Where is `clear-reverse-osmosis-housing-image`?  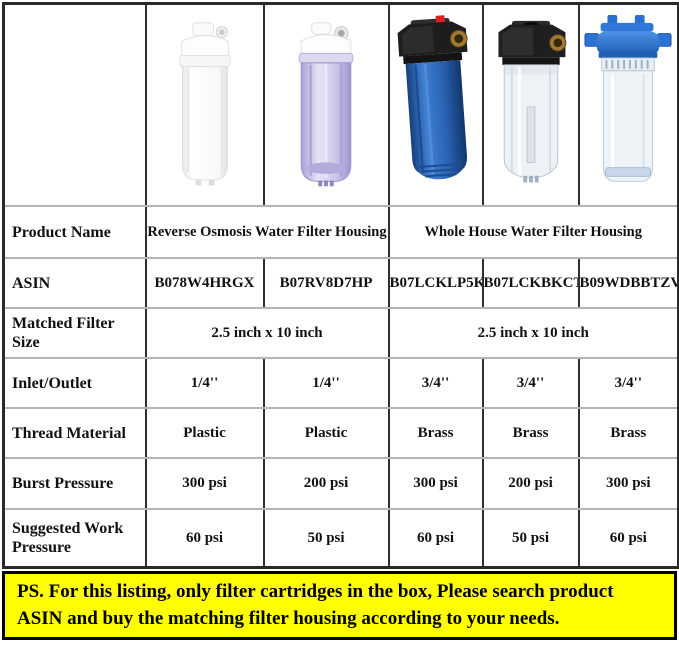
clear-reverse-osmosis-housing-image is located at coordinates (326, 104).